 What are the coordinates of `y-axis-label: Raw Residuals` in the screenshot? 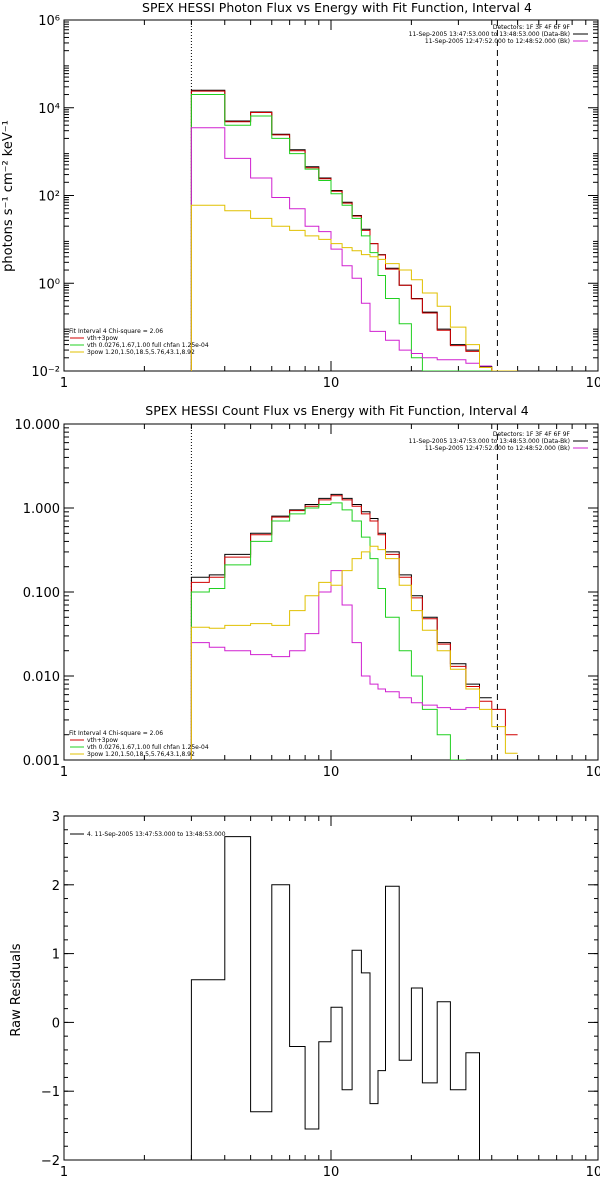 It's located at (16, 989).